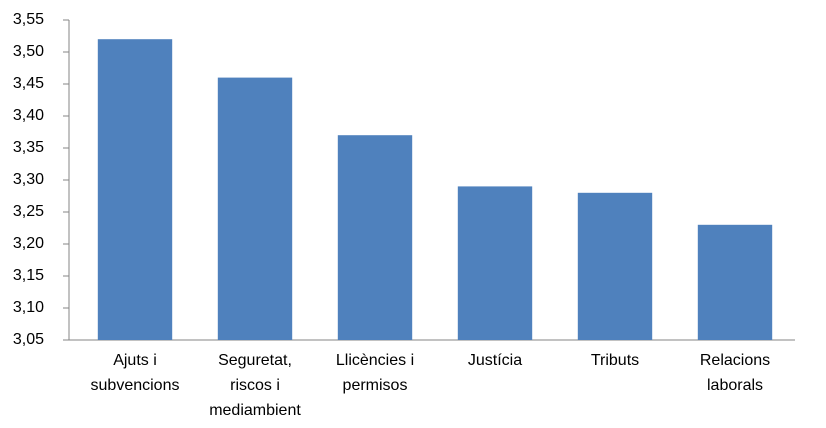 The image size is (826, 428). What do you see at coordinates (375, 373) in the screenshot?
I see `x-tick-label: Llicències i permisos` at bounding box center [375, 373].